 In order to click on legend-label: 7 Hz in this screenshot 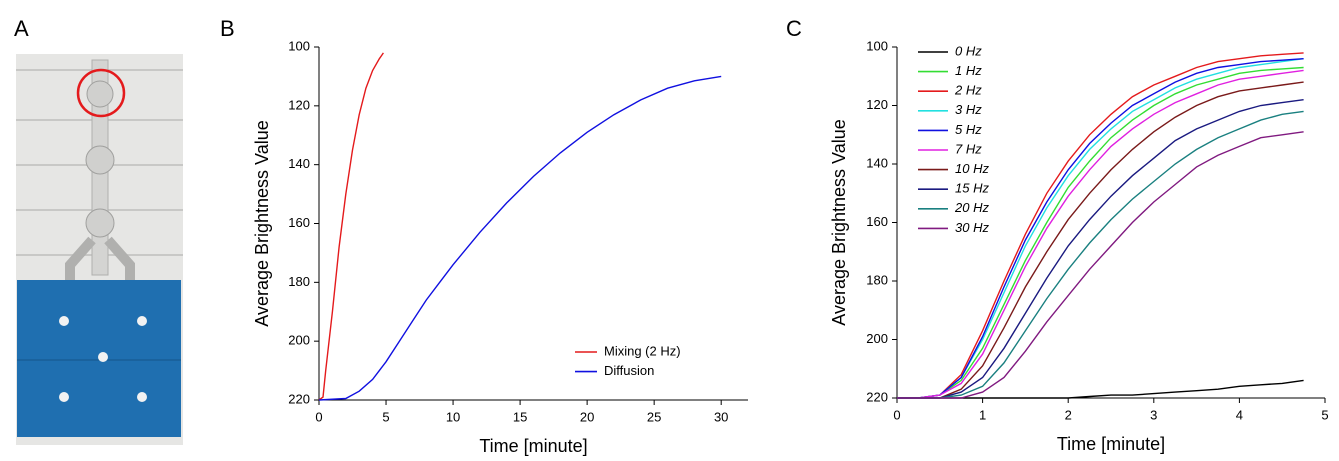, I will do `click(968, 148)`.